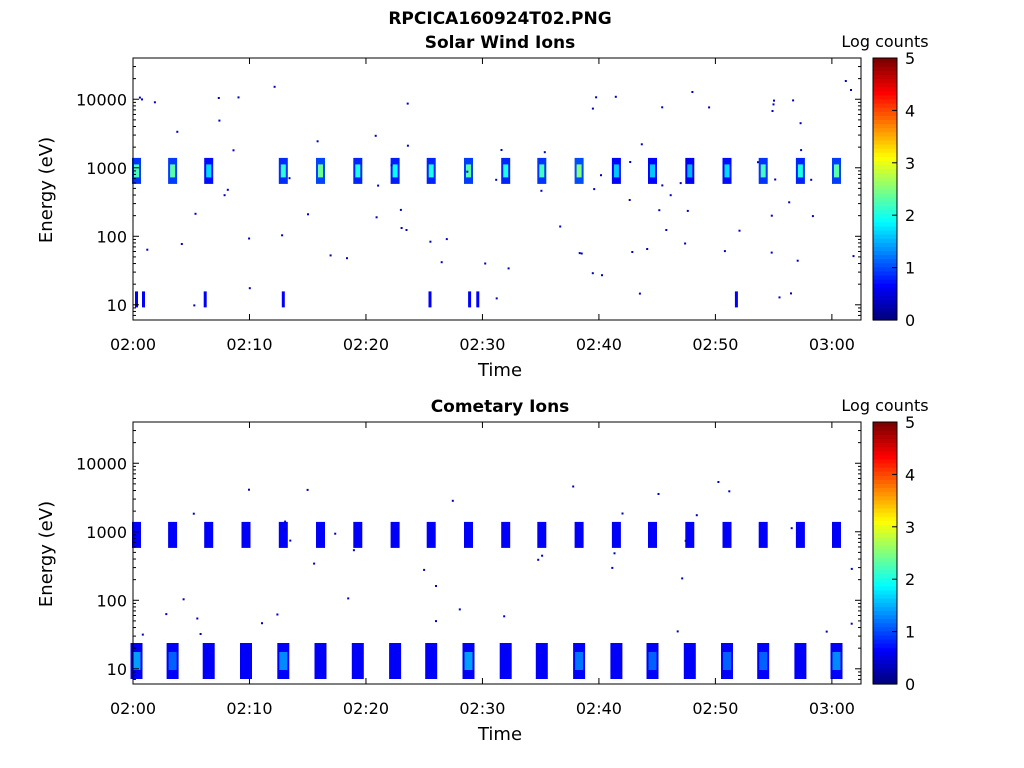 The height and width of the screenshot is (768, 1024). I want to click on y-tick-label: 10, so click(117, 305).